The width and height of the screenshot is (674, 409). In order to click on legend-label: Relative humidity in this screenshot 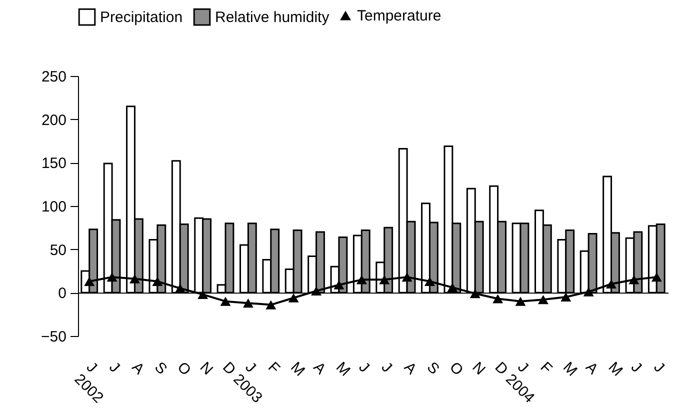, I will do `click(272, 17)`.